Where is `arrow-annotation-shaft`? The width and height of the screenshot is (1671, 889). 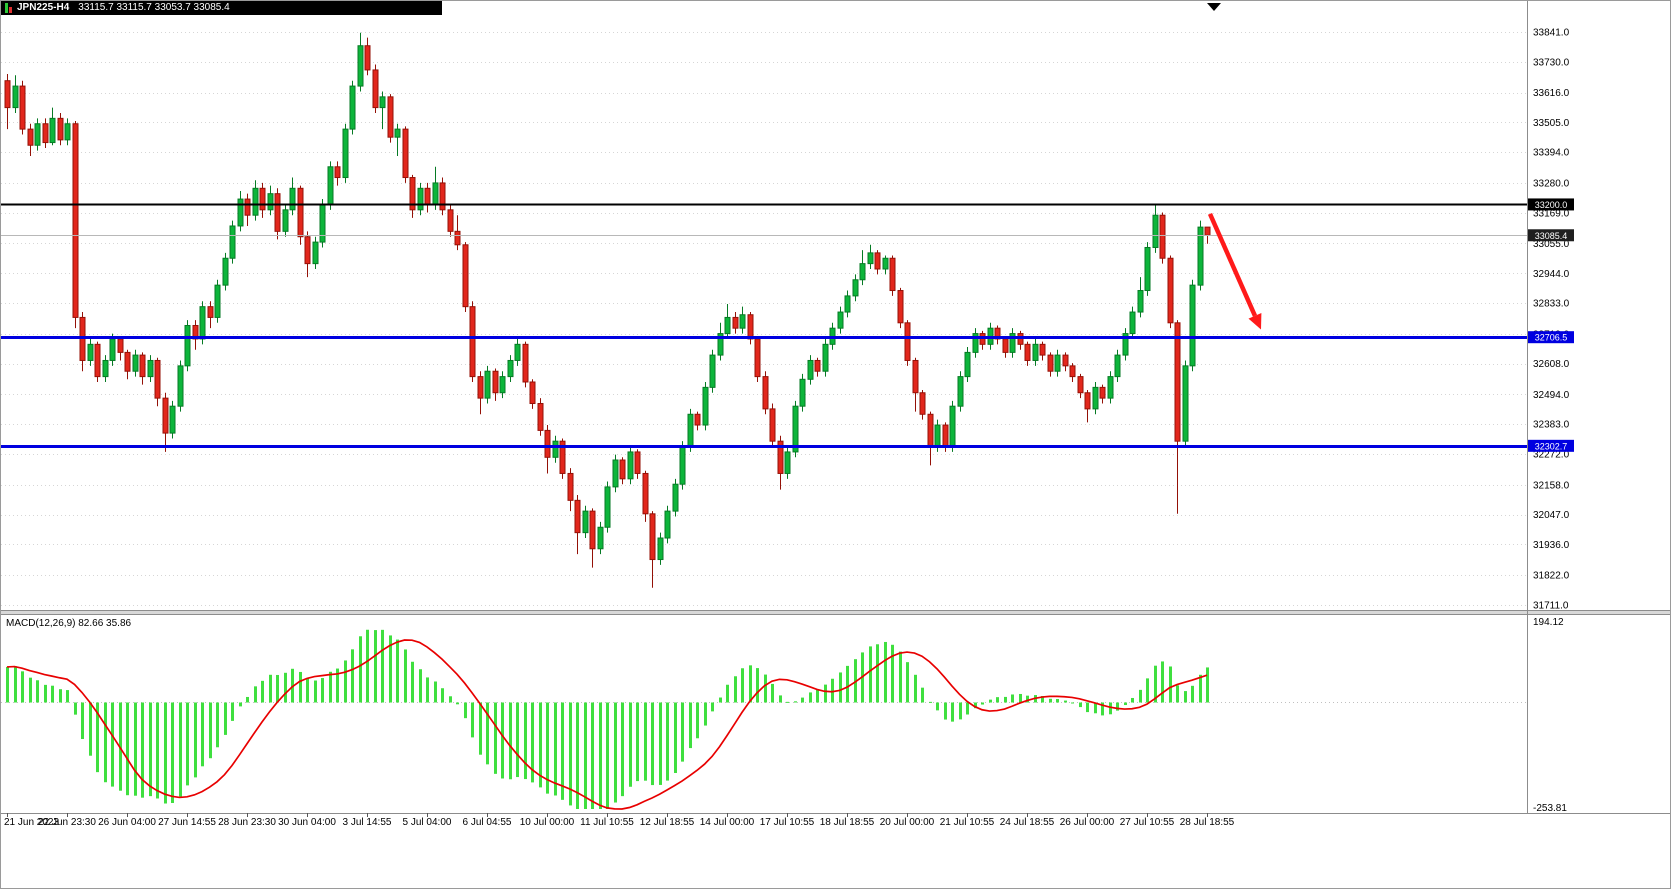
arrow-annotation-shaft is located at coordinates (1232, 264).